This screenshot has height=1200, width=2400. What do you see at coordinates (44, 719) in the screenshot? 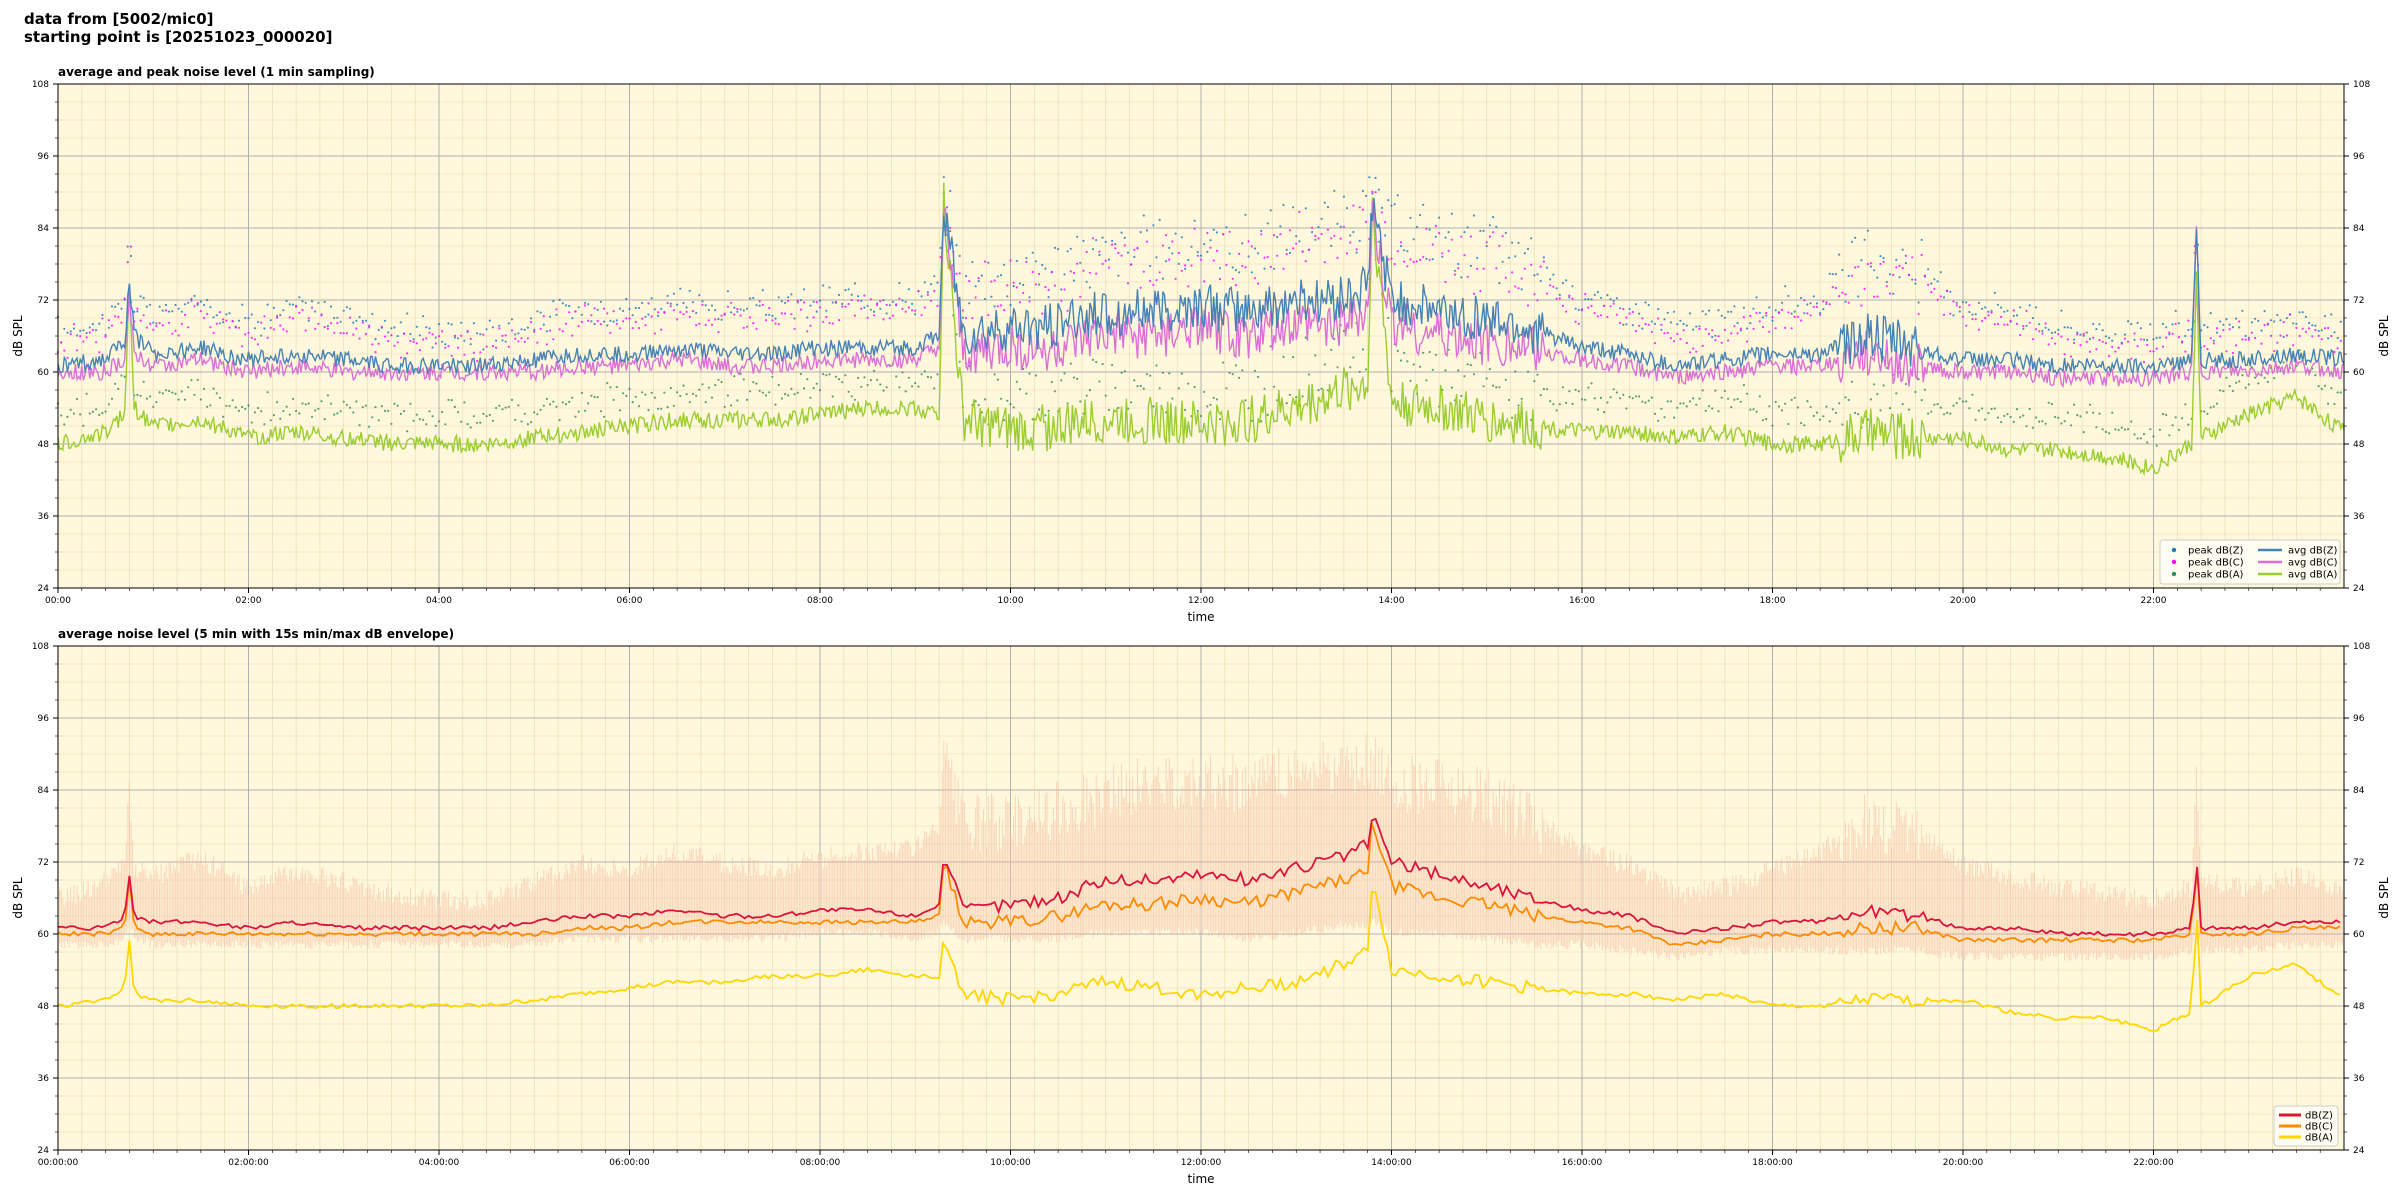
I see `y-tick-label: 96` at bounding box center [44, 719].